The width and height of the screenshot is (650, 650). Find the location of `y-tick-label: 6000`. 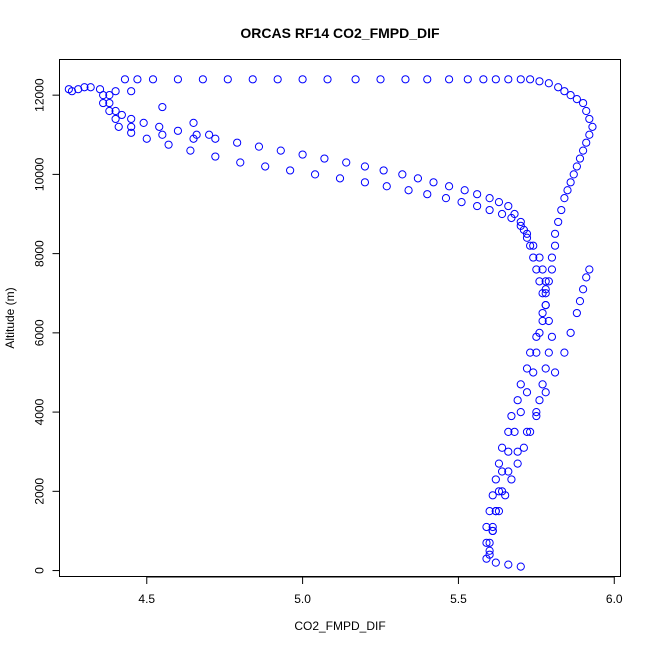

y-tick-label: 6000 is located at coordinates (40, 332).